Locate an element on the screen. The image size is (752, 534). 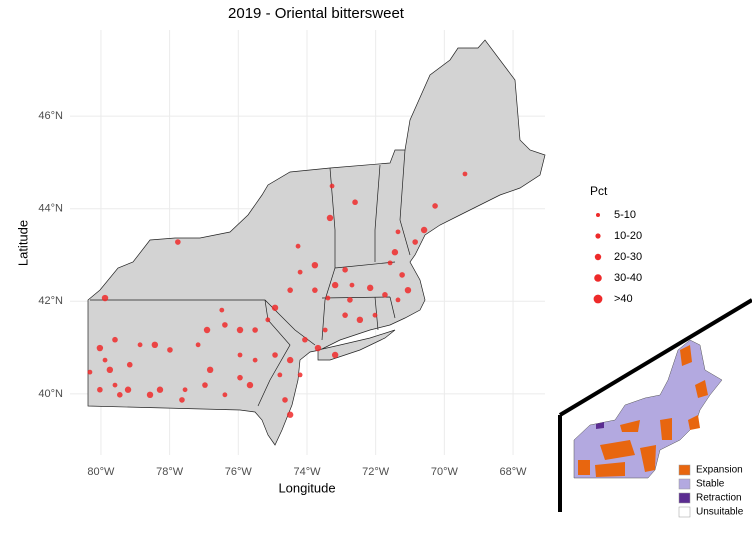
legend-label: 20-30 is located at coordinates (628, 257).